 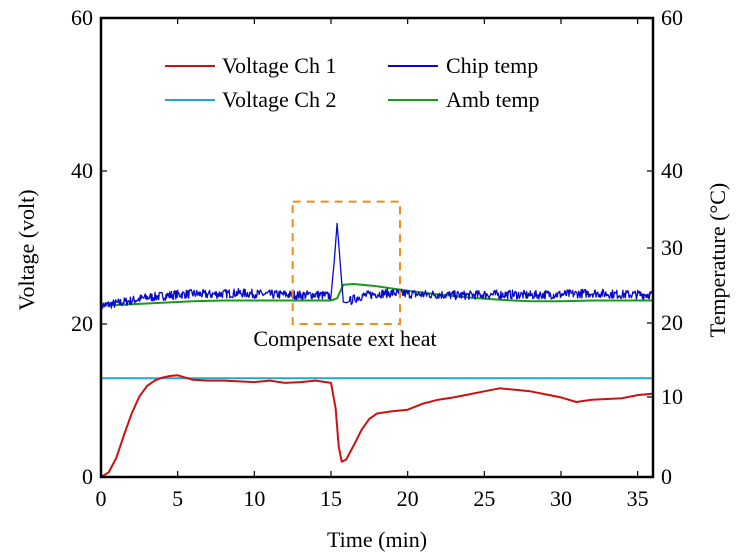 What do you see at coordinates (346, 263) in the screenshot?
I see `annotation-box` at bounding box center [346, 263].